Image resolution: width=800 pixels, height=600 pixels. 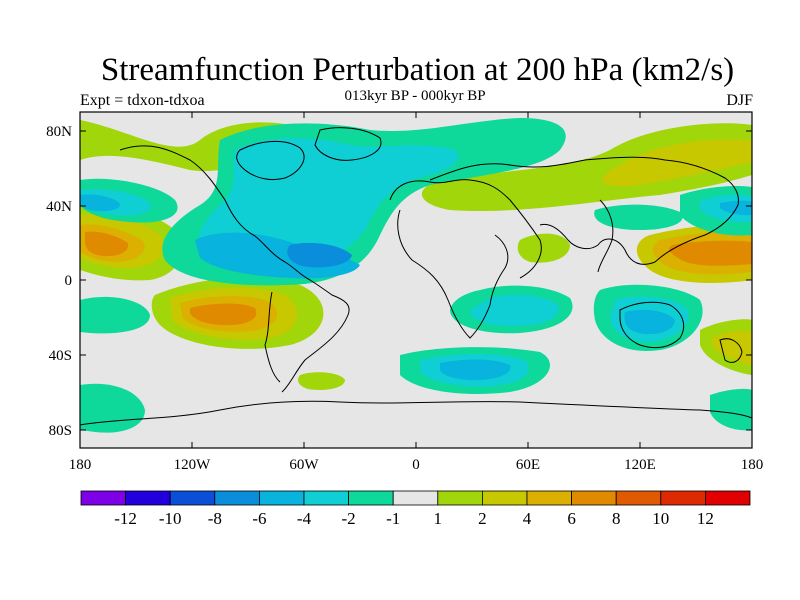 I want to click on lat-label: 80N, so click(x=59, y=132).